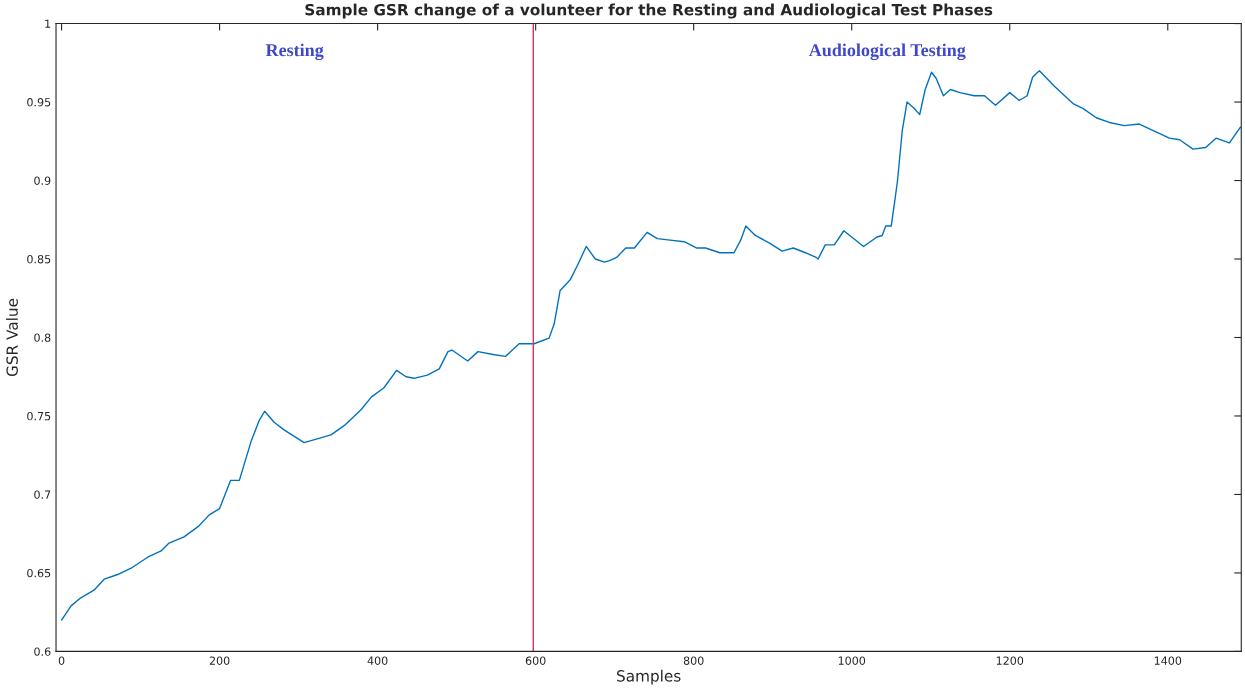 The height and width of the screenshot is (693, 1245). What do you see at coordinates (42, 651) in the screenshot?
I see `y-tick-label: 0.6` at bounding box center [42, 651].